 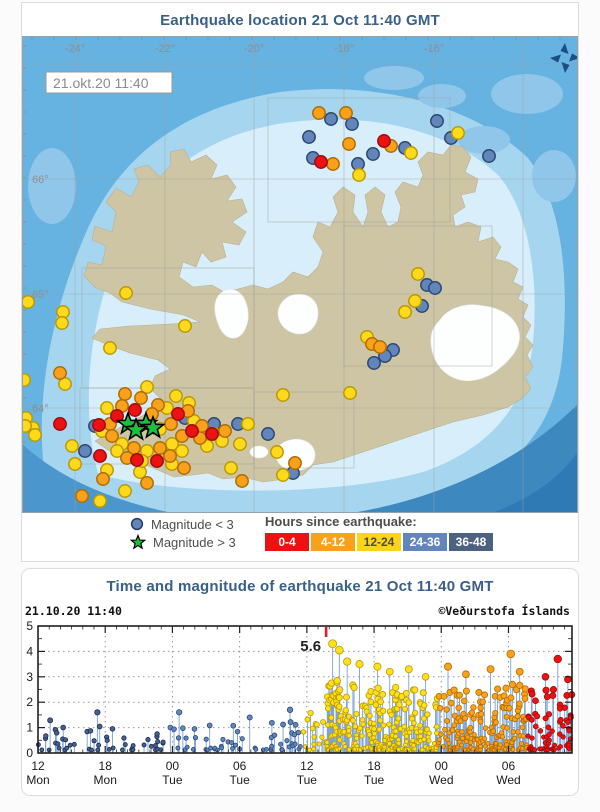 What do you see at coordinates (471, 542) in the screenshot?
I see `legend-chip: 36-48` at bounding box center [471, 542].